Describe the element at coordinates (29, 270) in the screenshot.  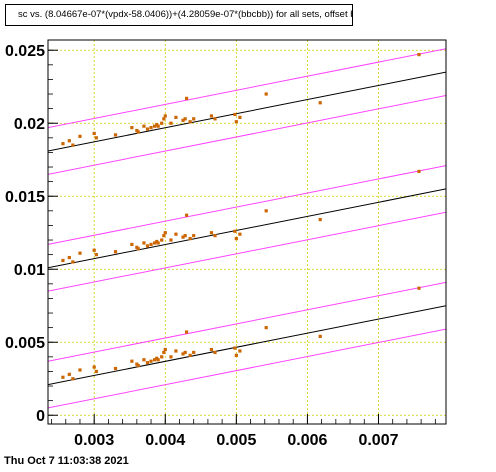
I see `y-tick-label: 0.01` at that location.